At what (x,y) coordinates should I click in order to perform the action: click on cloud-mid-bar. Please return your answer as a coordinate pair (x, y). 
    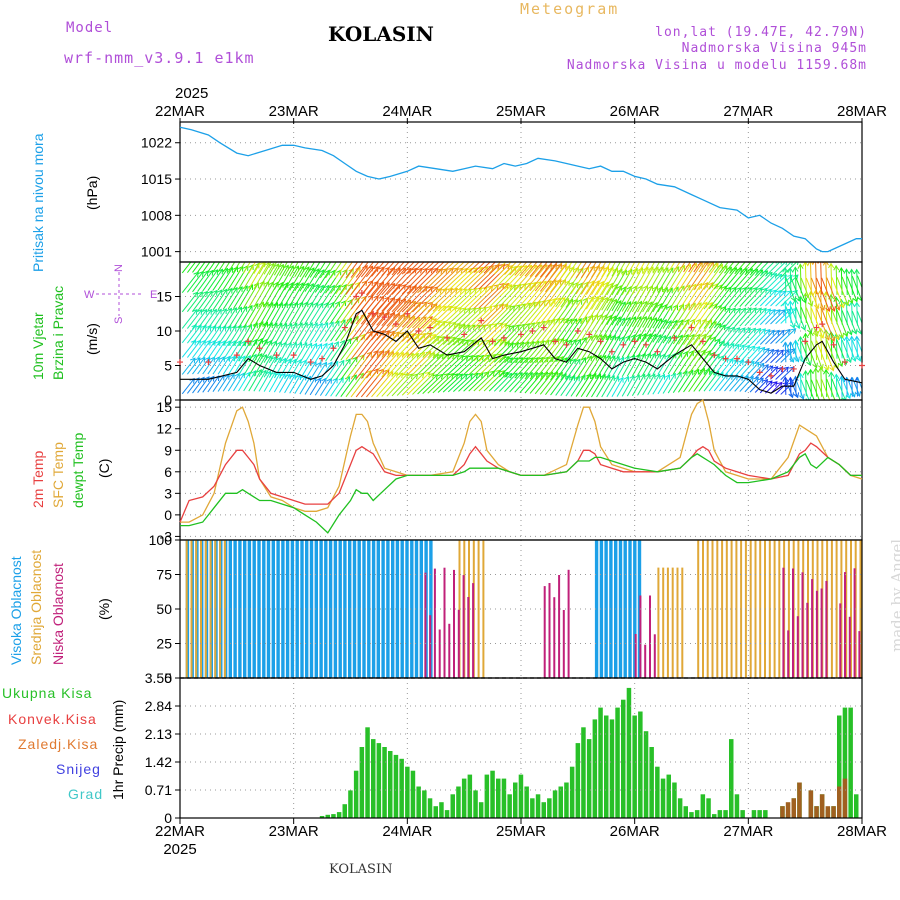
    Looking at the image, I should click on (836, 609).